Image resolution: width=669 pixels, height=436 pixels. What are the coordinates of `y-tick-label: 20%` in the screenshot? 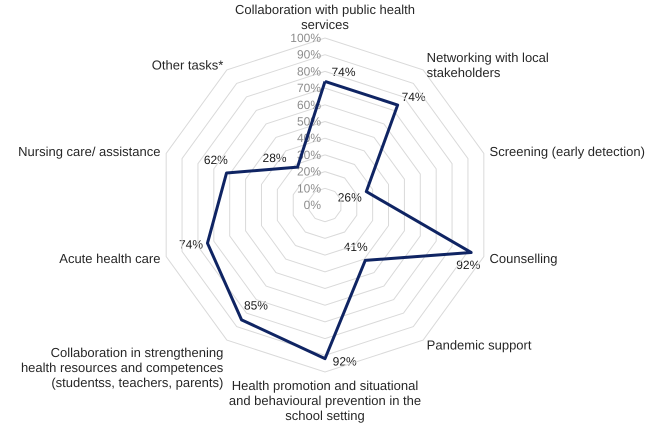 It's located at (309, 171).